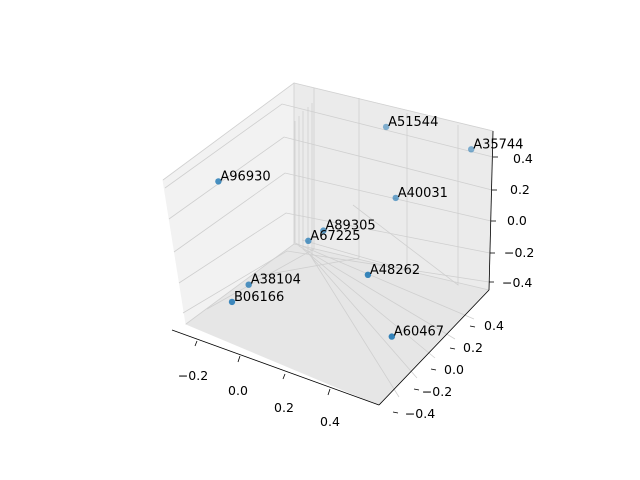 The width and height of the screenshot is (640, 480). I want to click on point-label: A60467, so click(419, 332).